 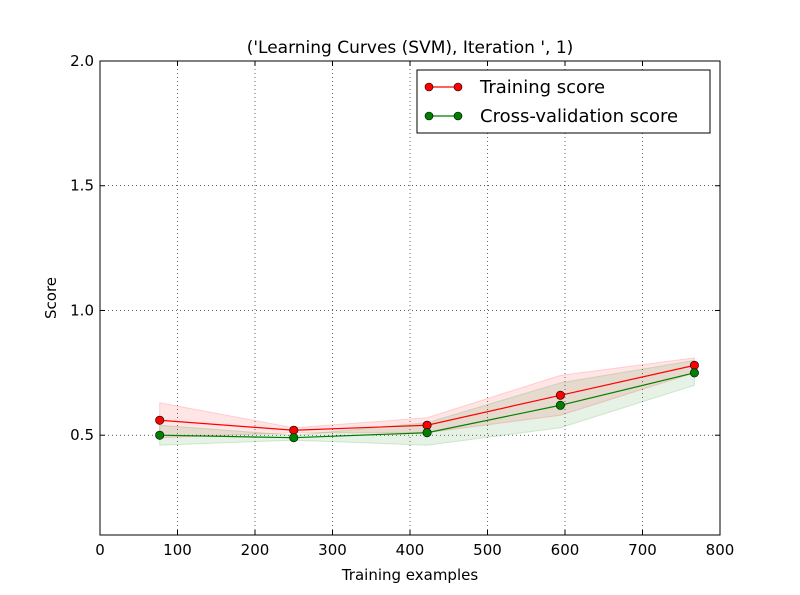 I want to click on x-tick-label: 200, so click(x=255, y=550).